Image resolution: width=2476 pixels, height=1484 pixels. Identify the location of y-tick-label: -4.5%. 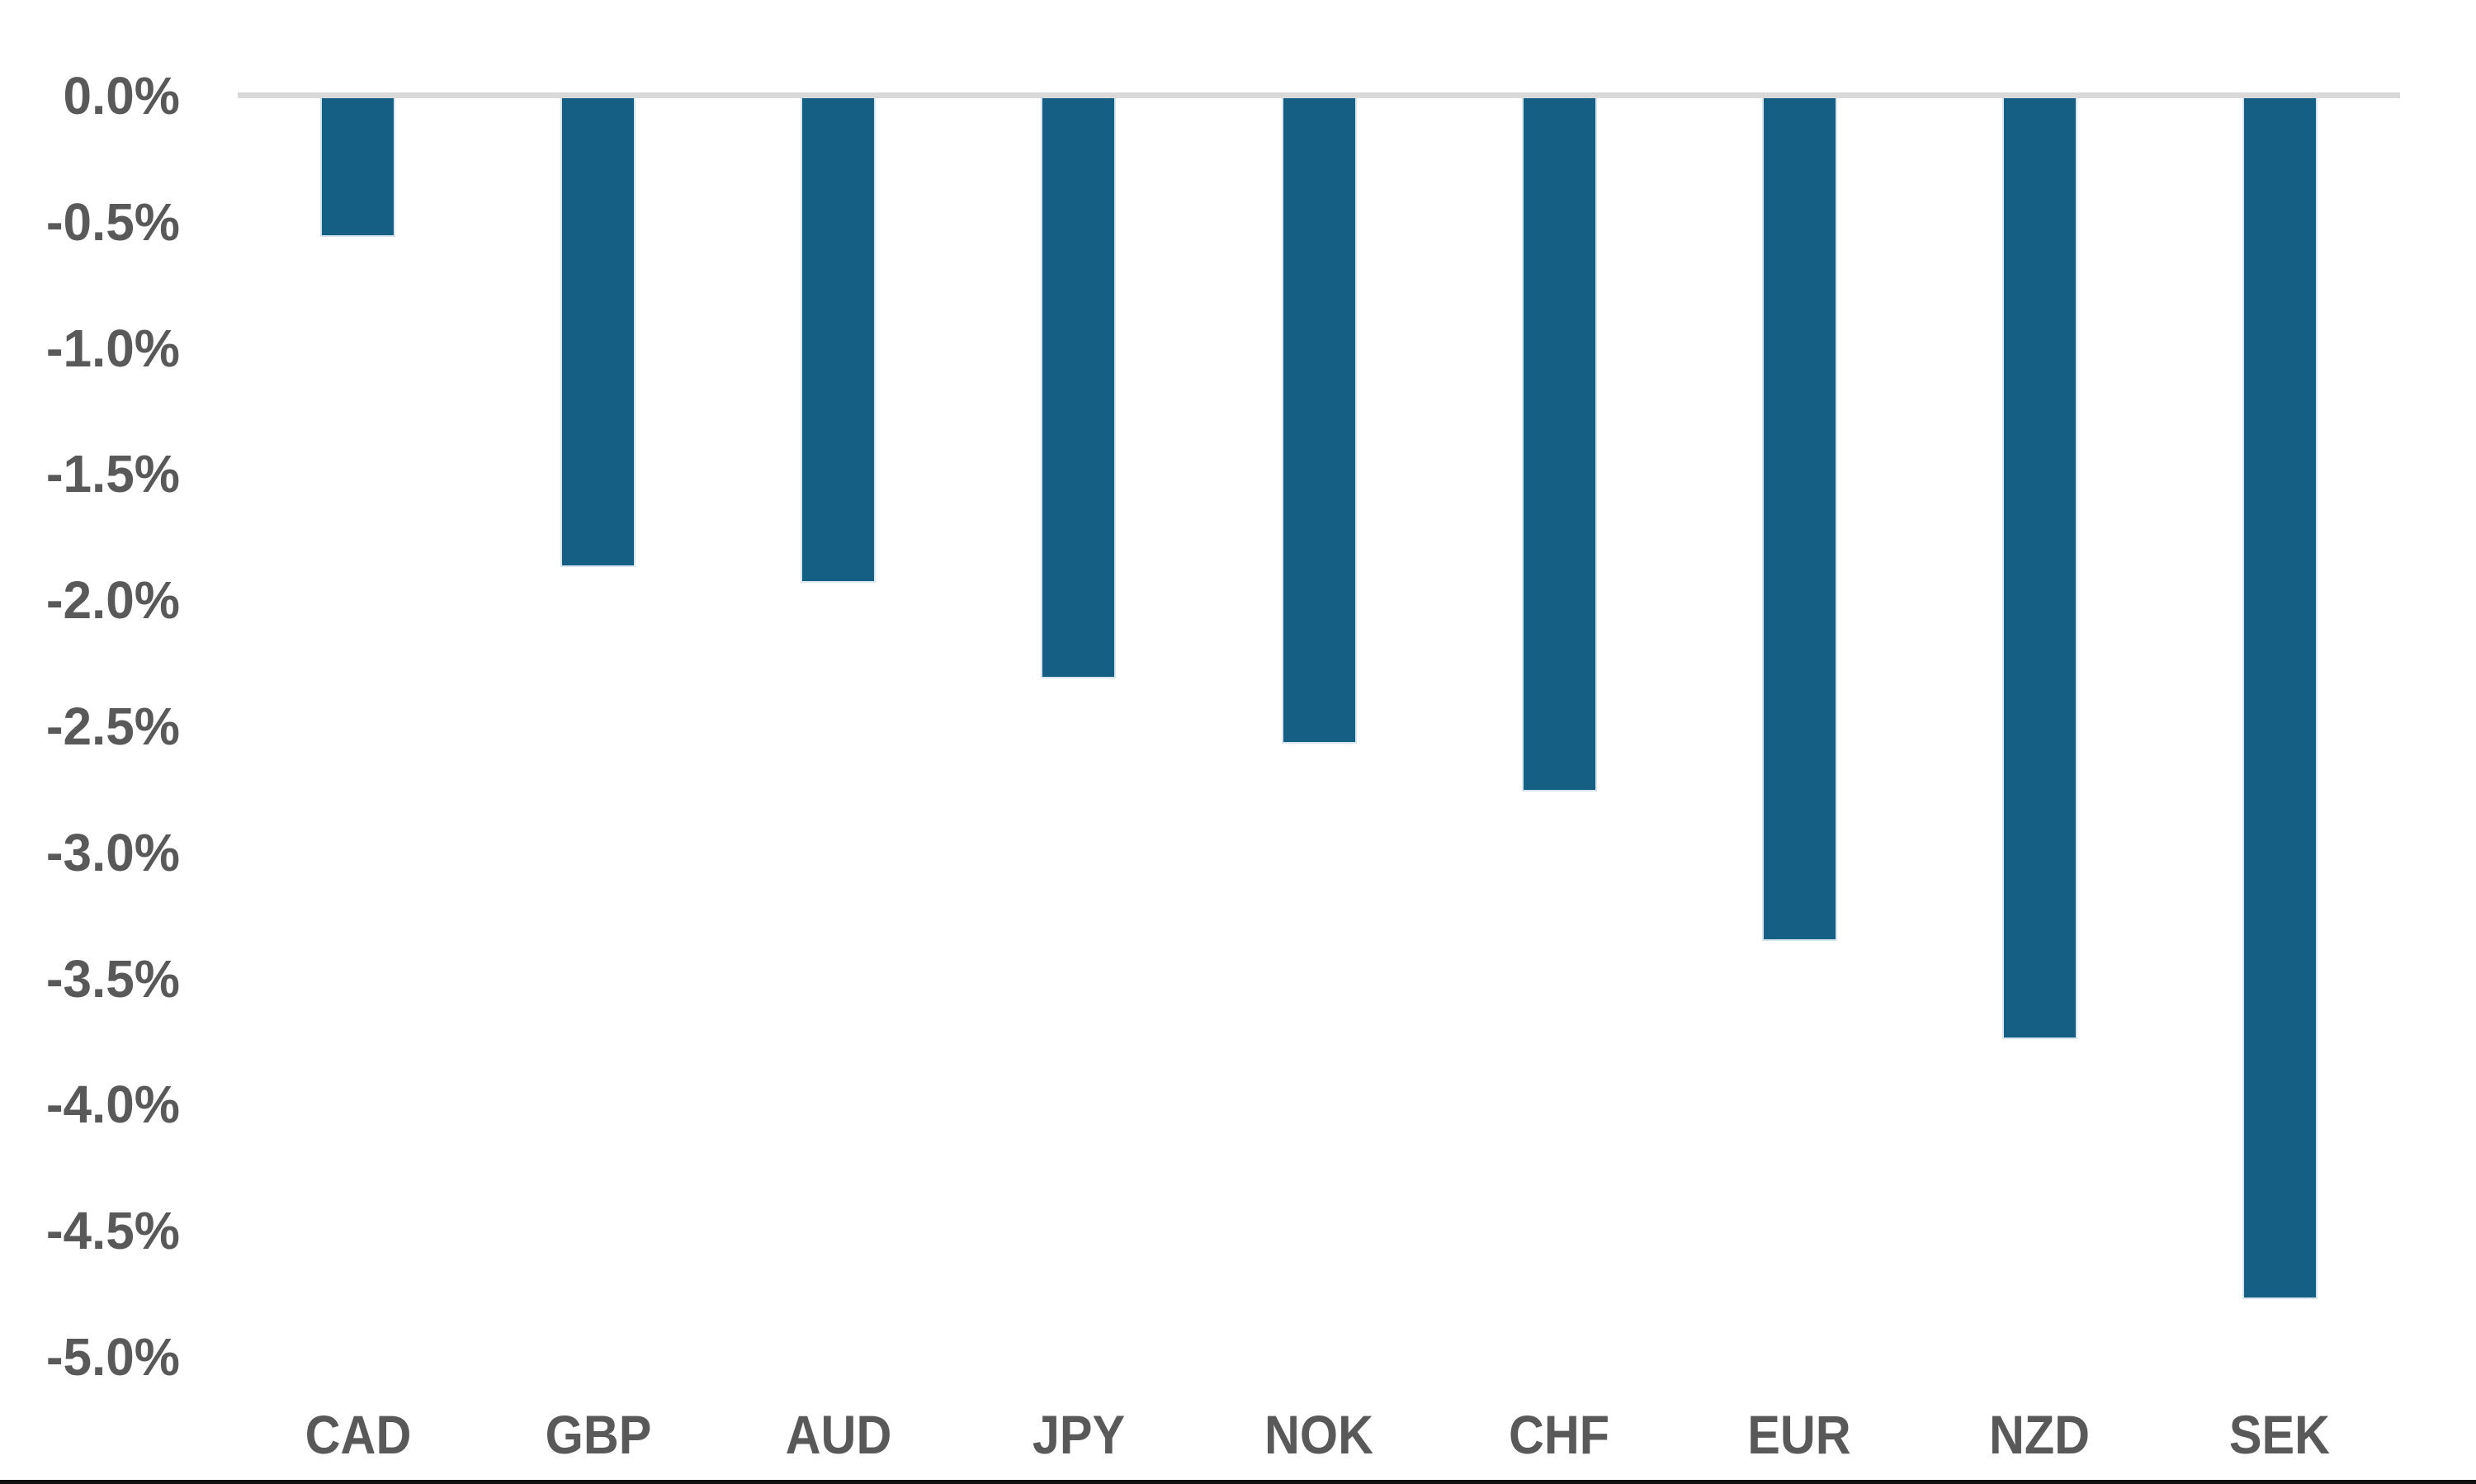
(112, 1231).